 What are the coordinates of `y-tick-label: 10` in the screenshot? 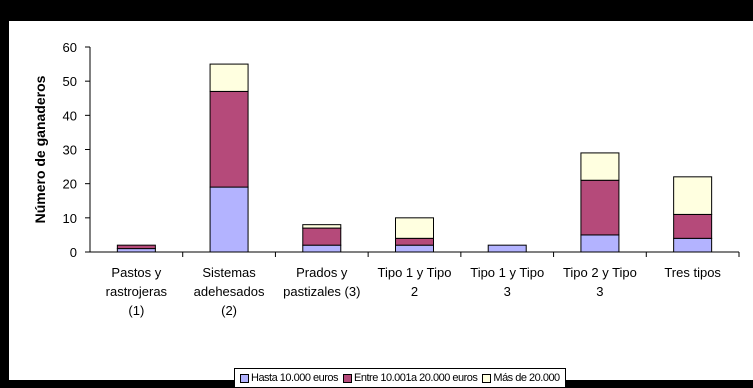 It's located at (70, 218).